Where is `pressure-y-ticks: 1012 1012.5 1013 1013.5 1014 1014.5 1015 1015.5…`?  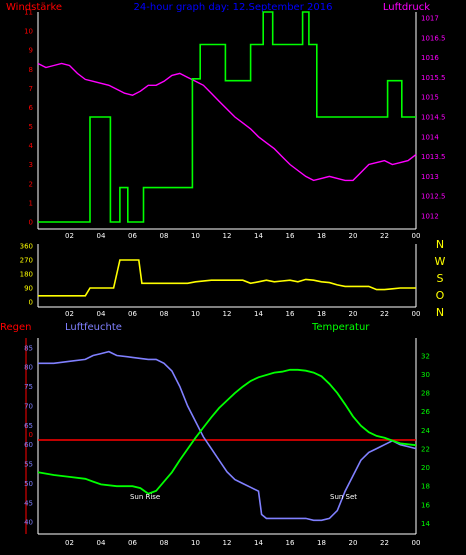 pressure-y-ticks: 1012 1012.5 1013 1013.5 1014 1014.5 1015 1015.5… is located at coordinates (433, 117).